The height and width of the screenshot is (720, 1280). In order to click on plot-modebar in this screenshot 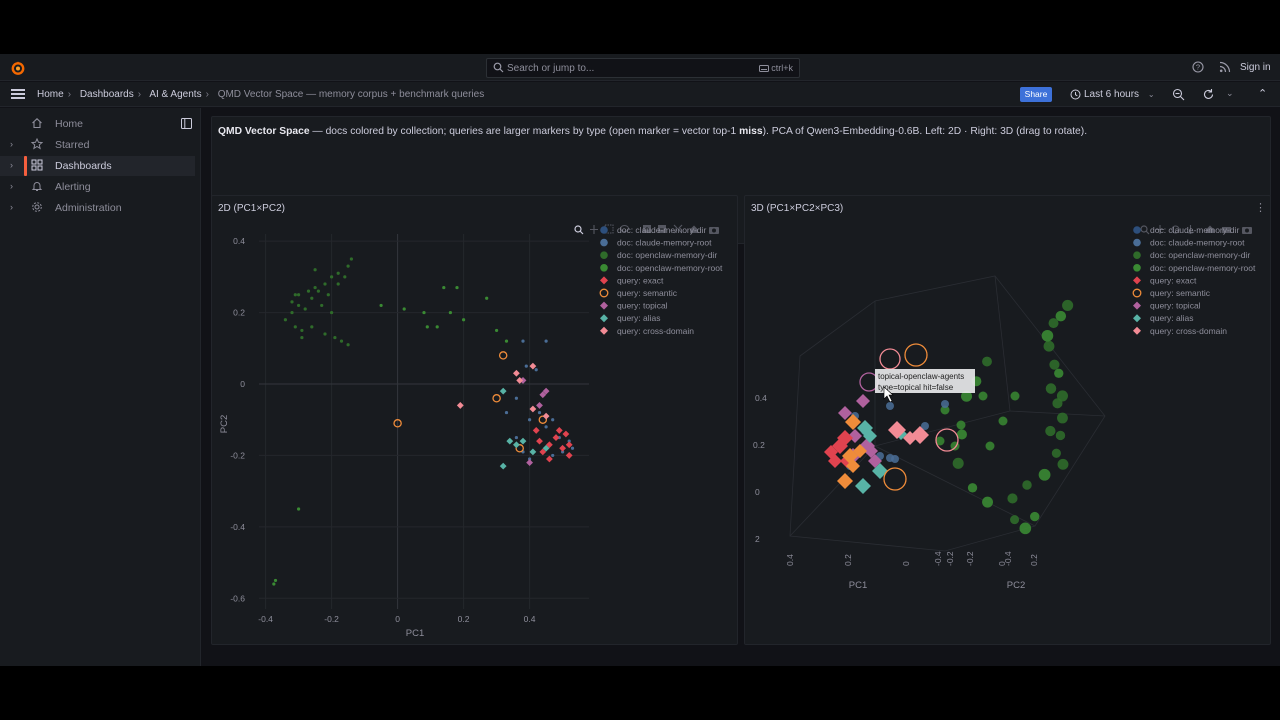, I will do `click(646, 229)`.